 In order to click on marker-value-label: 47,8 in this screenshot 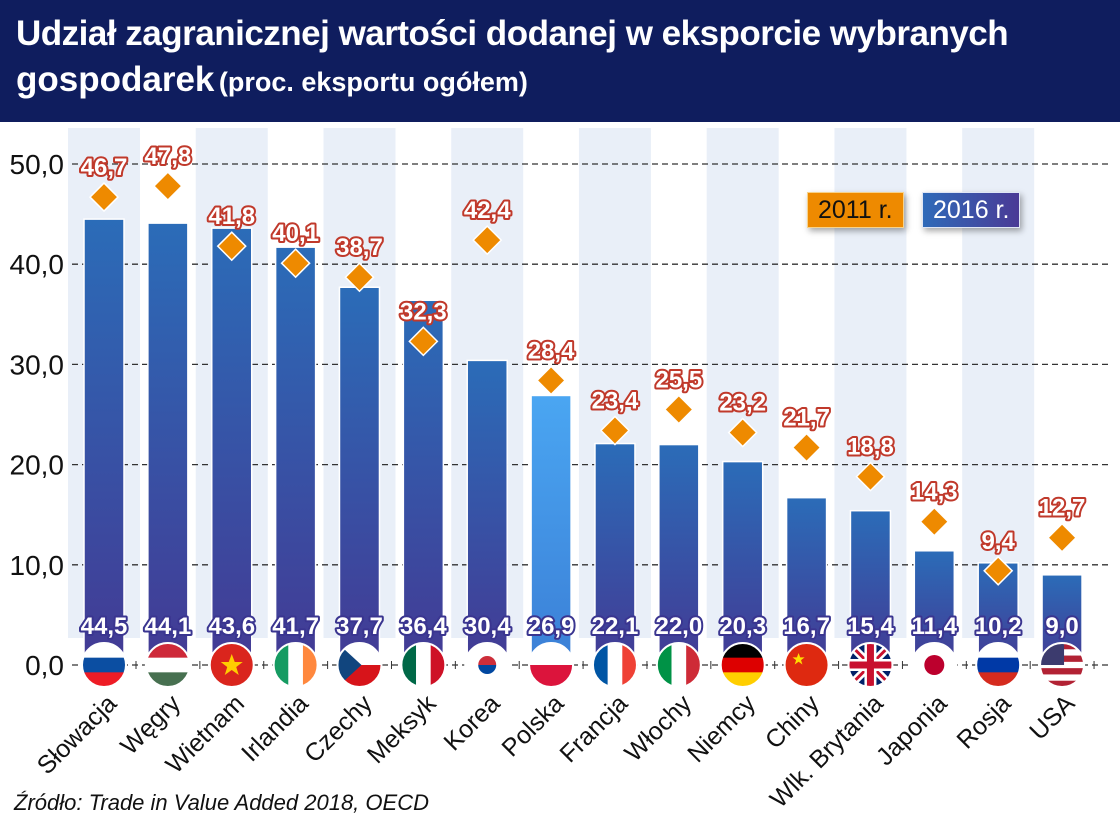, I will do `click(168, 156)`.